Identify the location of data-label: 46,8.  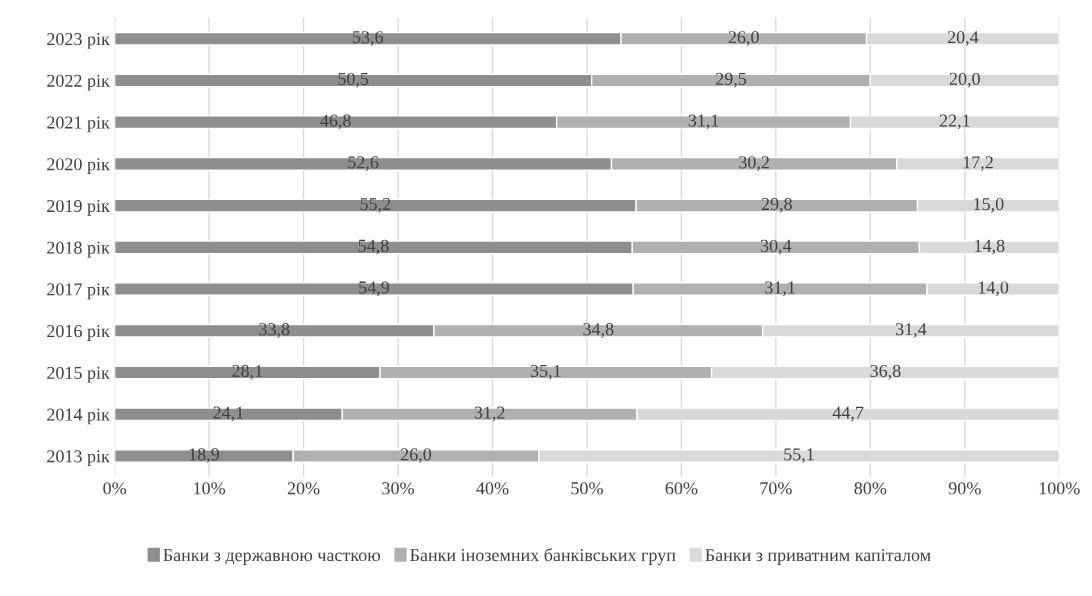
(335, 122).